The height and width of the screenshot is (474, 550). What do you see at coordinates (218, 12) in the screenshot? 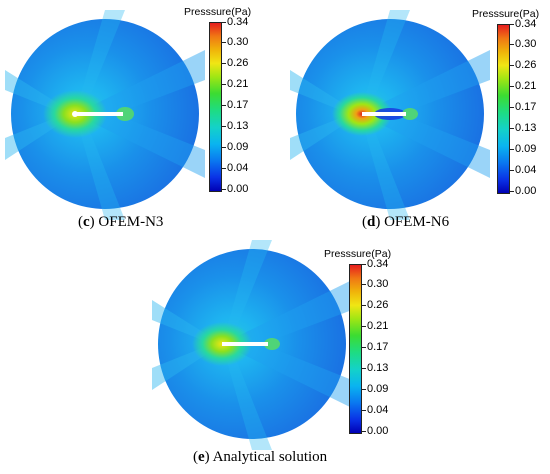
I see `colorbar-title-c: Presssure(Pa)` at bounding box center [218, 12].